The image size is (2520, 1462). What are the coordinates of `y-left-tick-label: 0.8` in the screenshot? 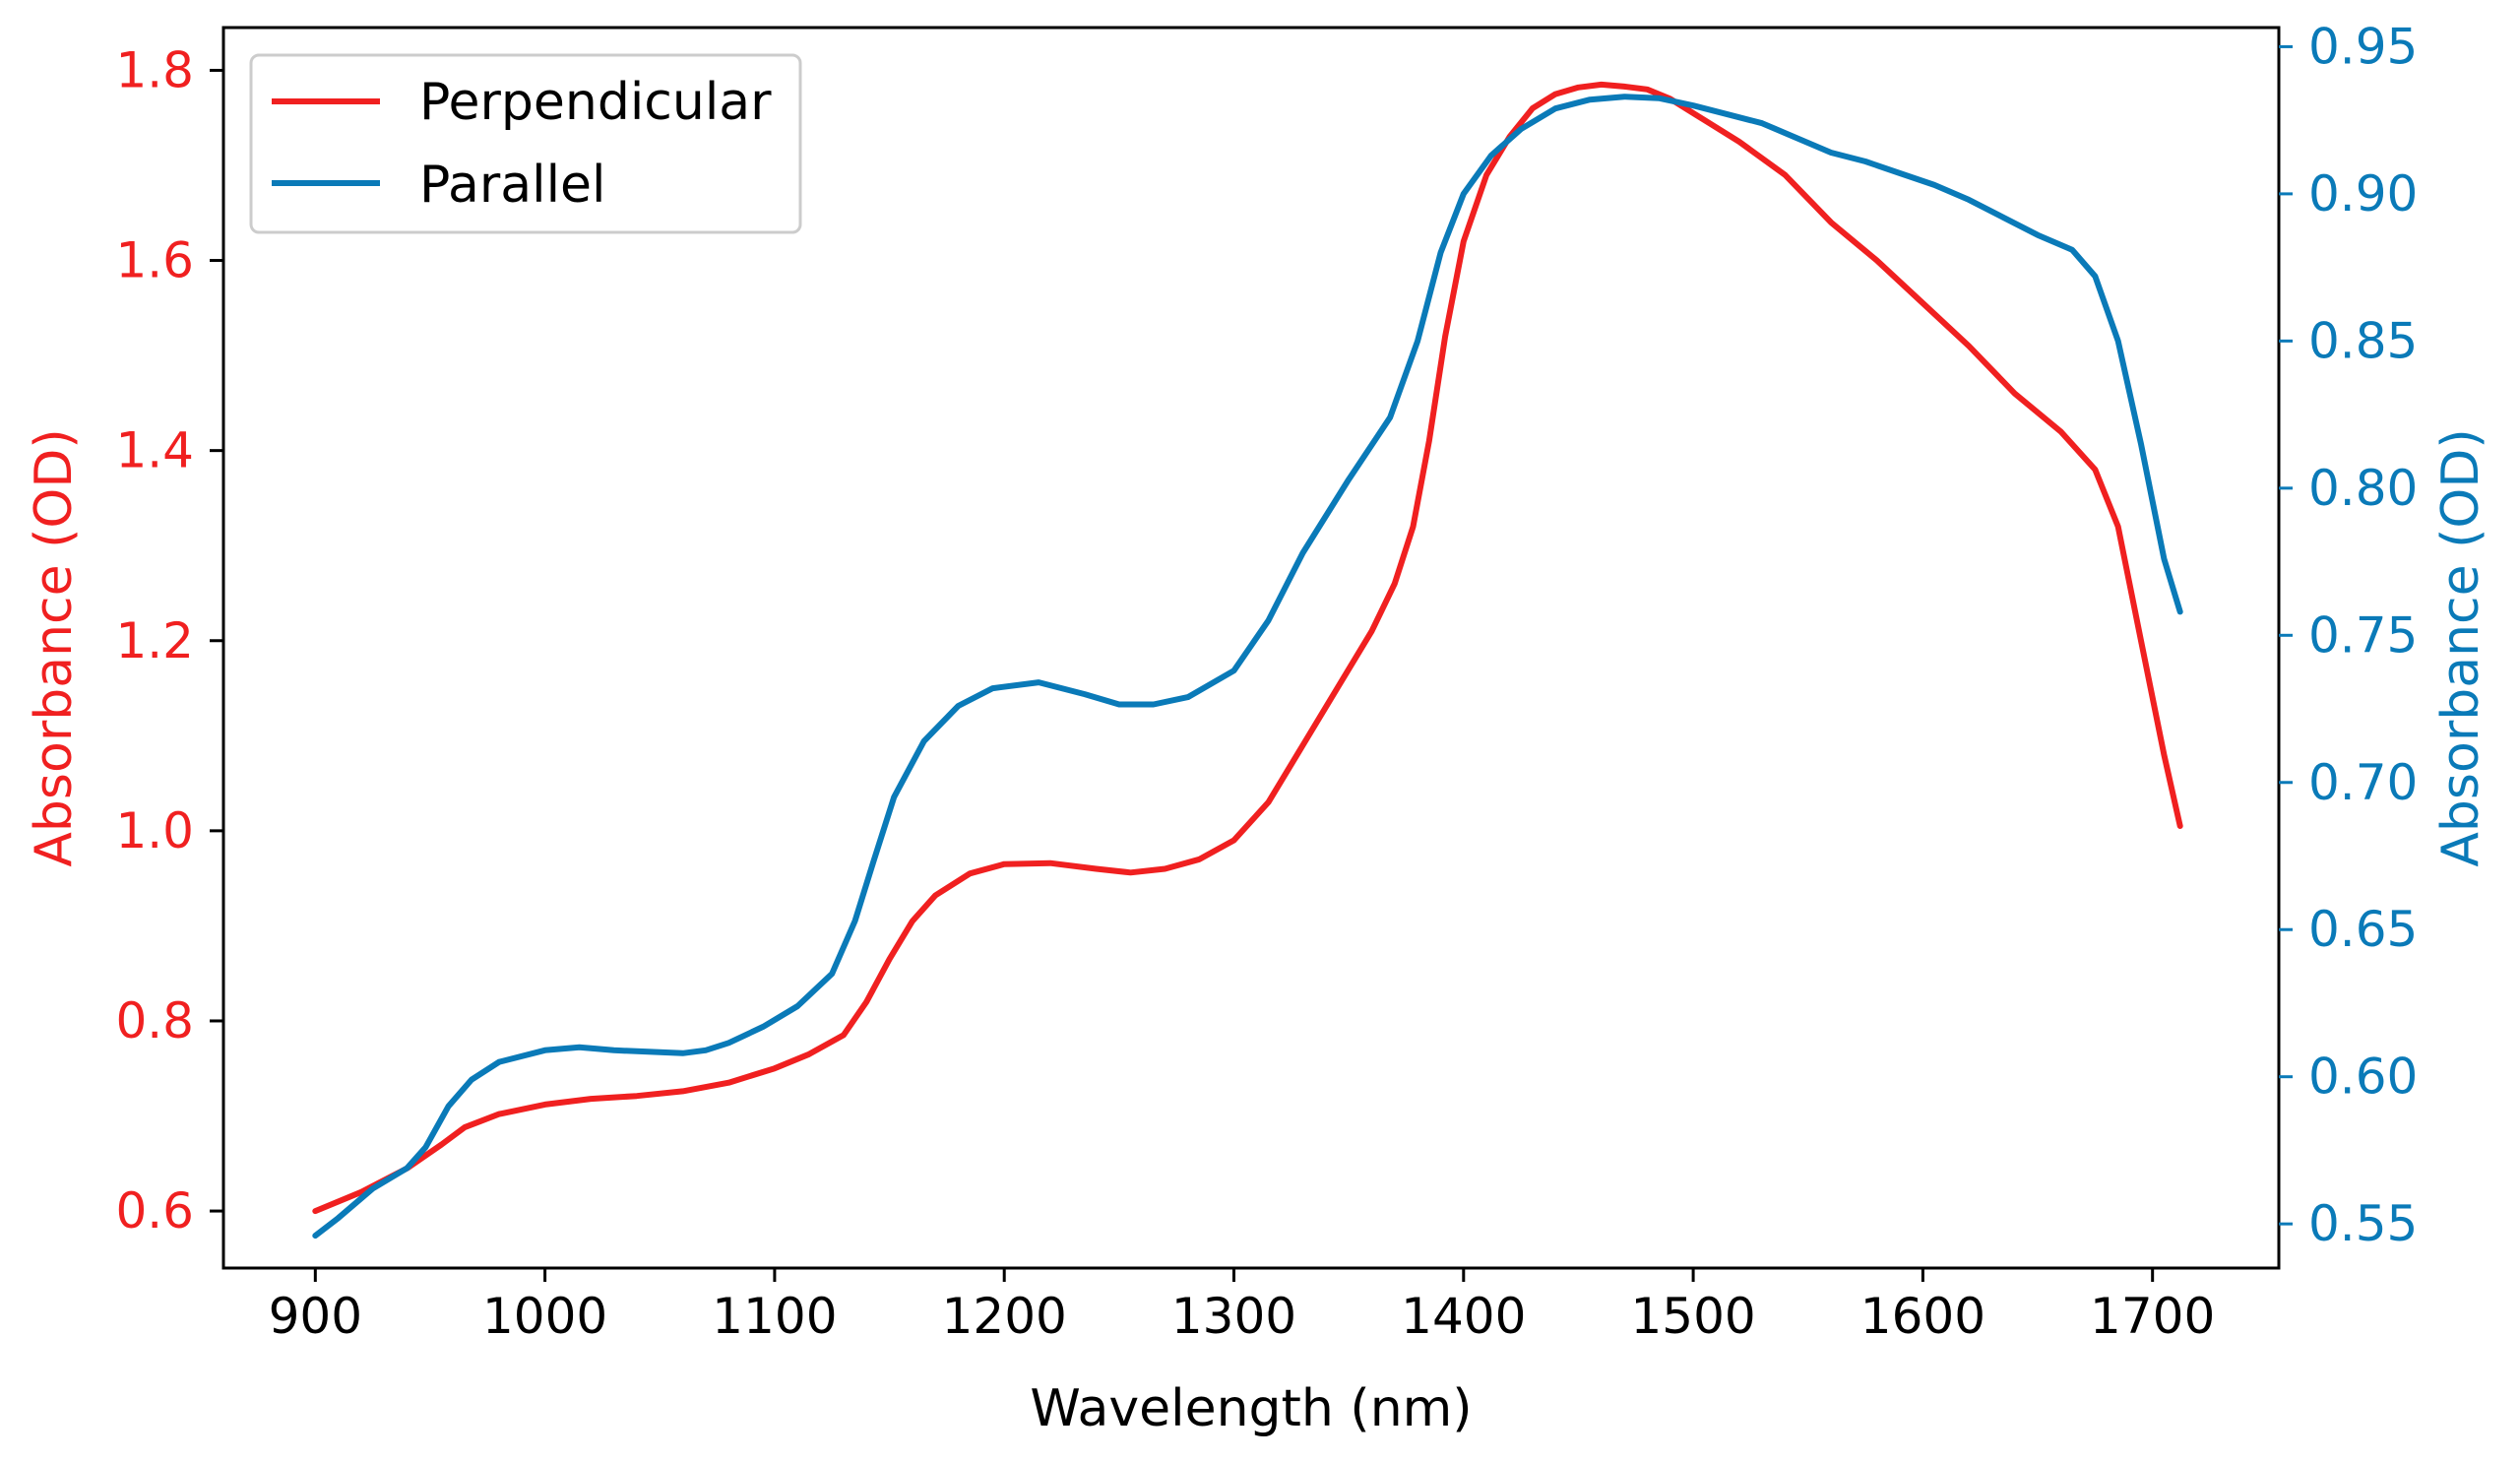 It's located at (154, 1020).